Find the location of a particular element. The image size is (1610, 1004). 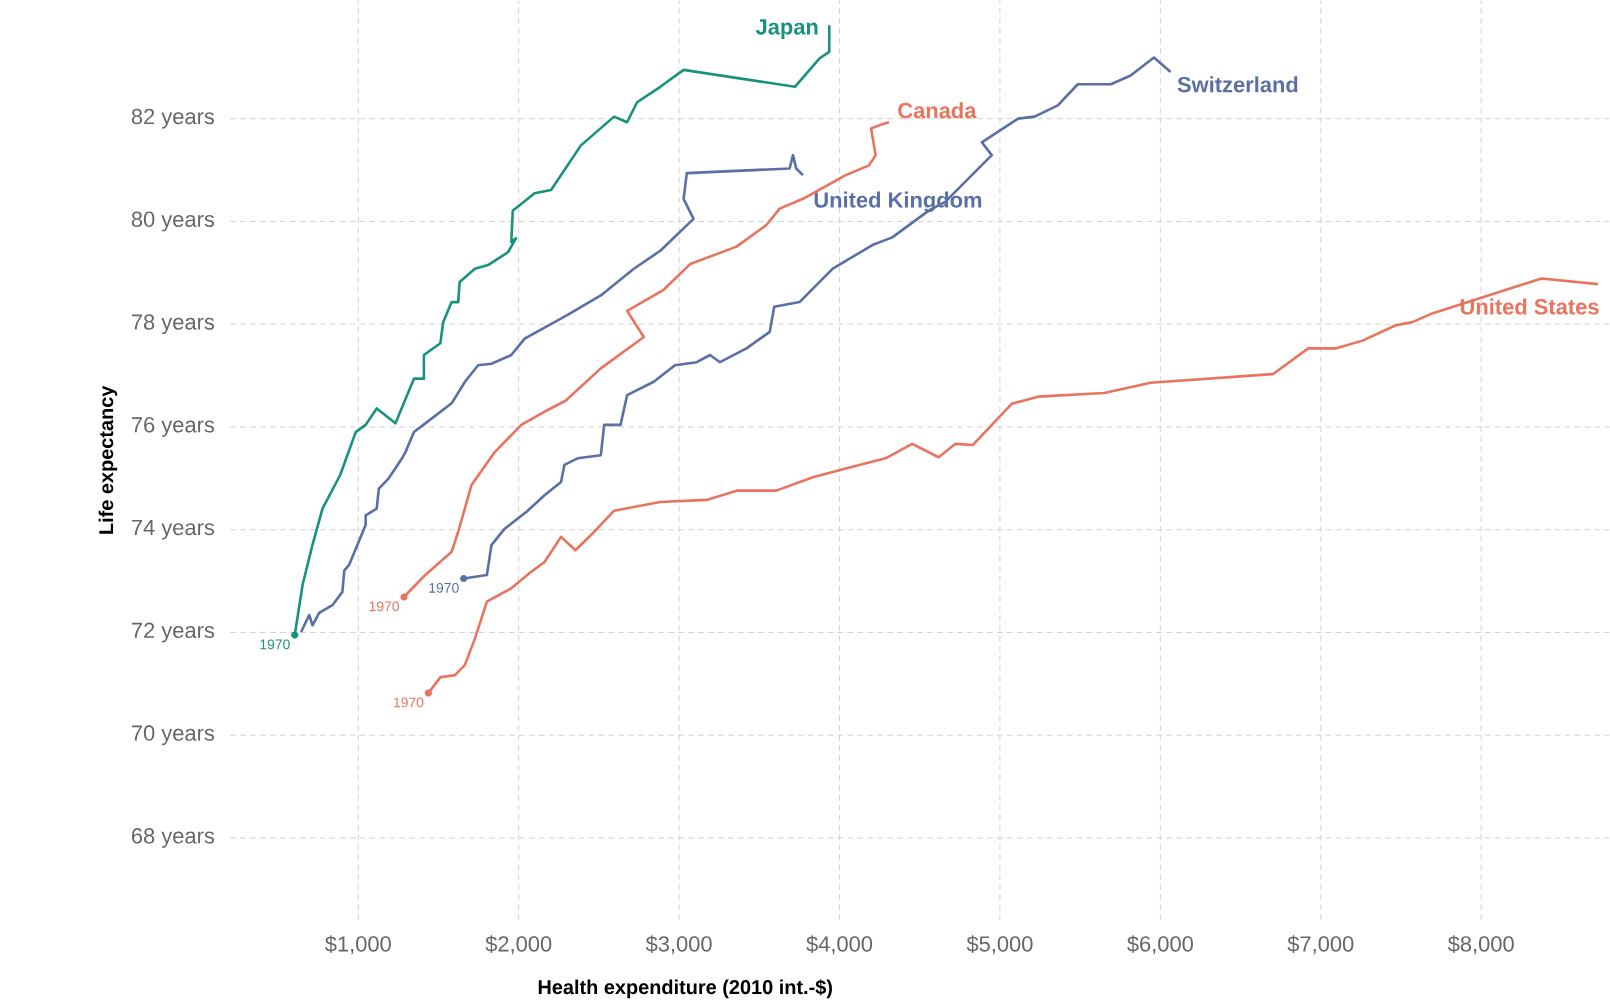

line-series is located at coordinates (645, 360).